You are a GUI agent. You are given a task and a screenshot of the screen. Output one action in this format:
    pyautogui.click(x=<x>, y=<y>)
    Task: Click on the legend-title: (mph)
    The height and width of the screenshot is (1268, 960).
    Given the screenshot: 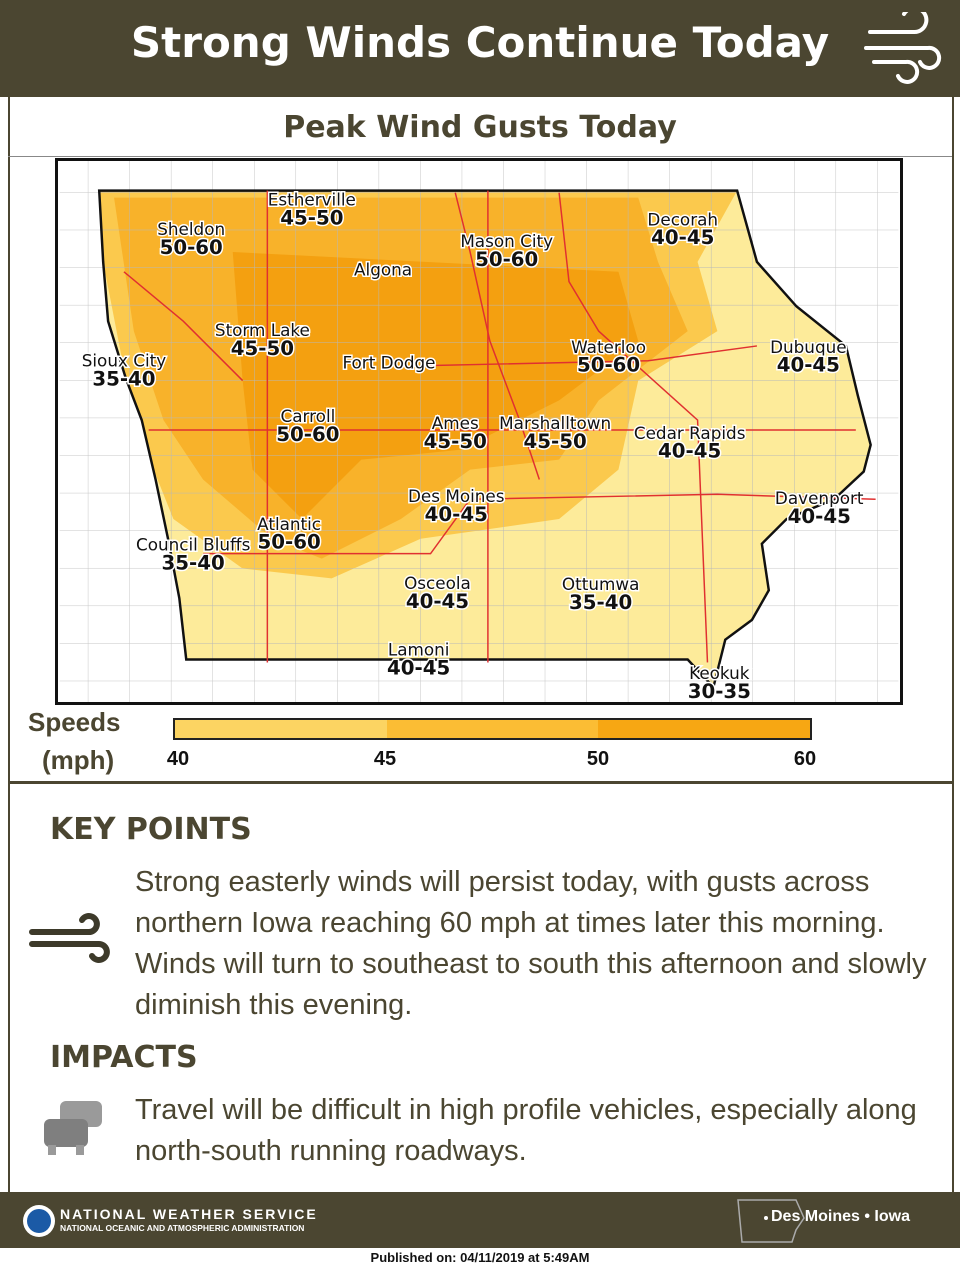 What is the action you would take?
    pyautogui.click(x=78, y=760)
    